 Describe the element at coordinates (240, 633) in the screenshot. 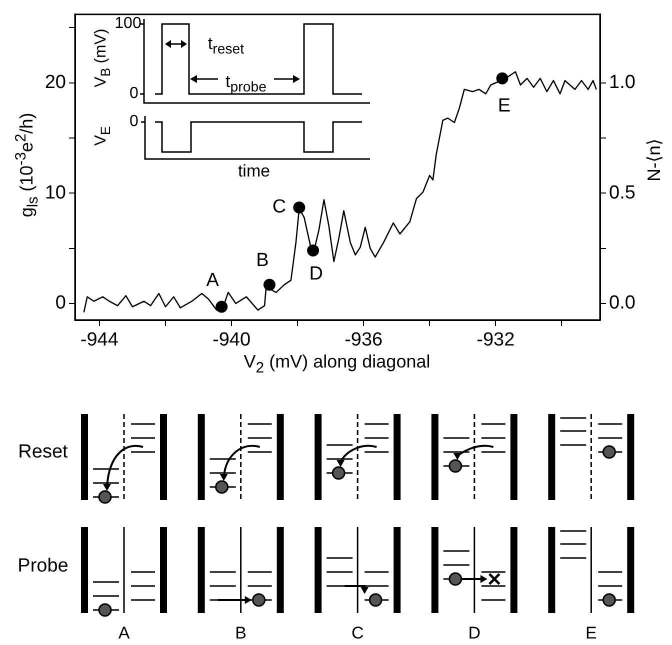

I see `text: B` at that location.